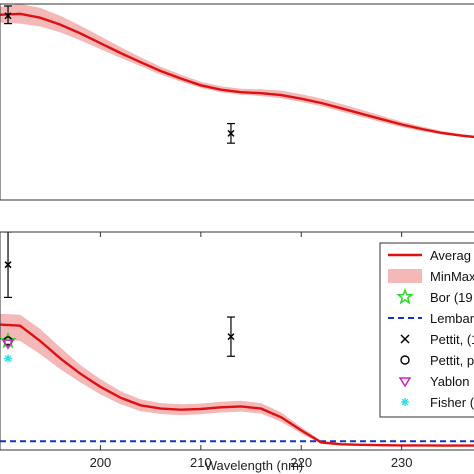 The height and width of the screenshot is (474, 474). What do you see at coordinates (101, 462) in the screenshot?
I see `x-tick-label: 200` at bounding box center [101, 462].